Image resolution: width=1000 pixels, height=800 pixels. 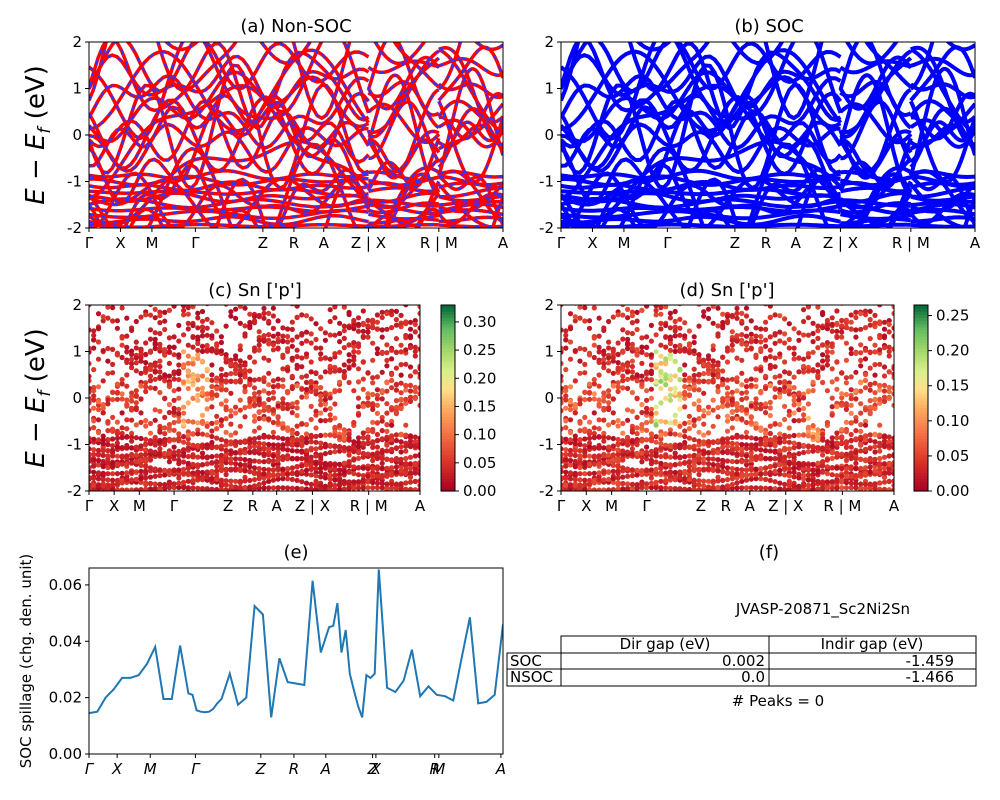 What do you see at coordinates (768, 26) in the screenshot?
I see `panel-b-title: (b) SOC` at bounding box center [768, 26].